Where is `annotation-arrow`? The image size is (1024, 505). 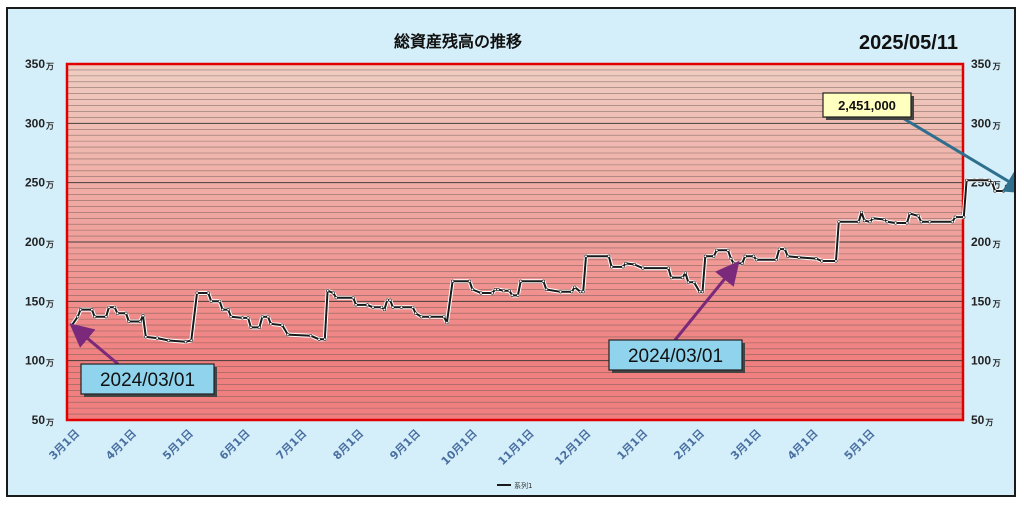 annotation-arrow is located at coordinates (94, 344).